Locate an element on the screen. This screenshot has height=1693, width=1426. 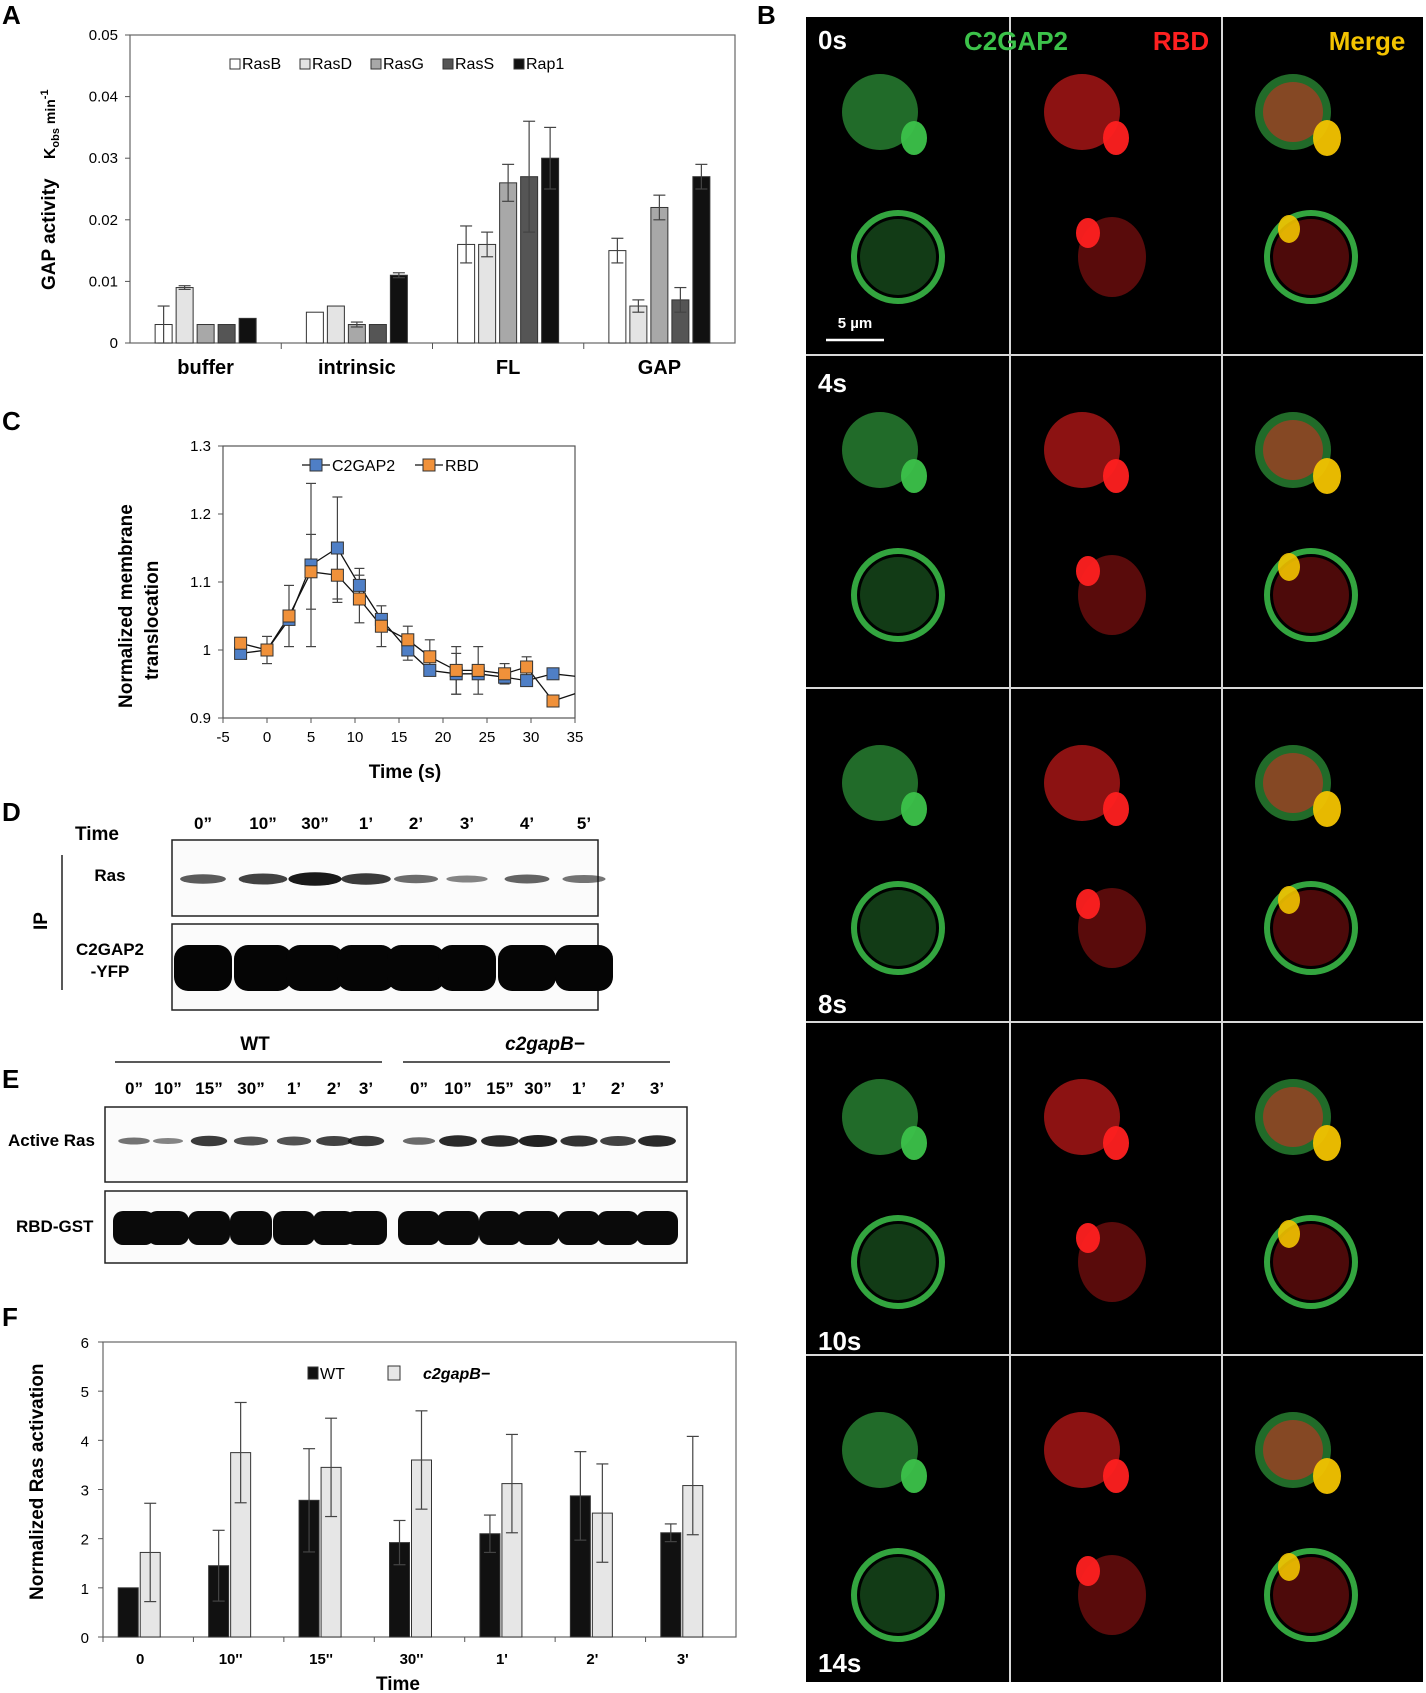
x-category-label: FL is located at coordinates (508, 368).